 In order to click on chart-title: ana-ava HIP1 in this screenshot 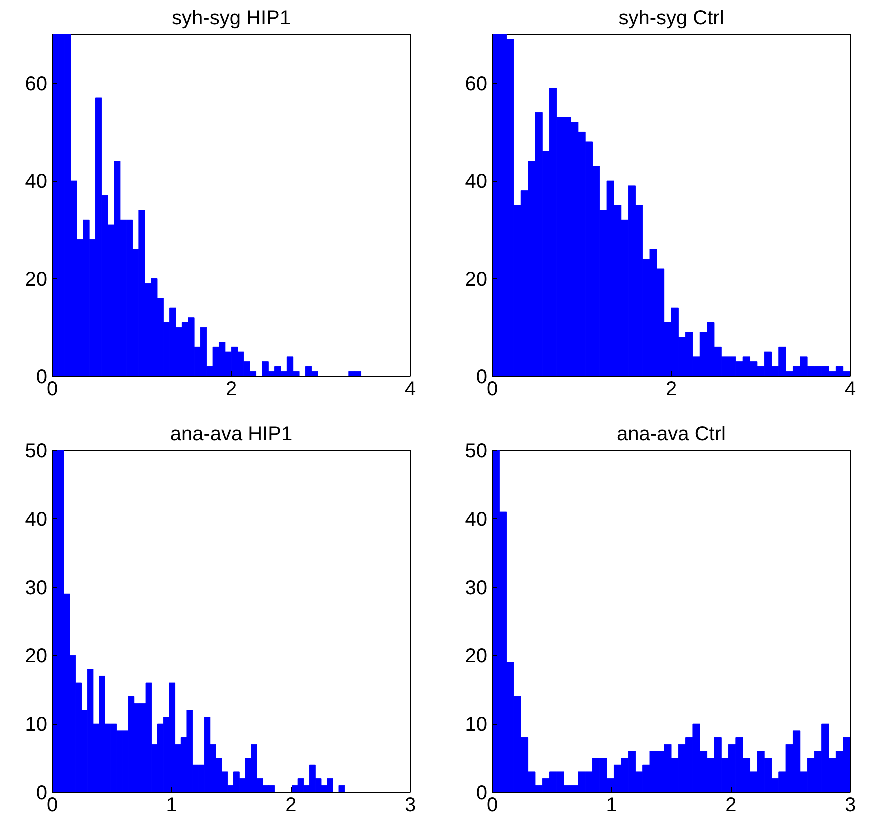, I will do `click(231, 435)`.